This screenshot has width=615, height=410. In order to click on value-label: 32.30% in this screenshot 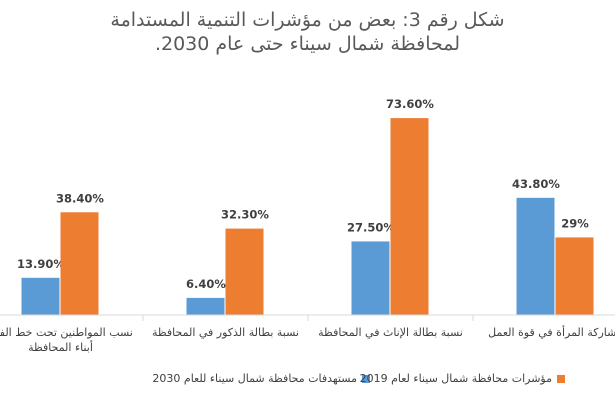, I will do `click(245, 215)`.